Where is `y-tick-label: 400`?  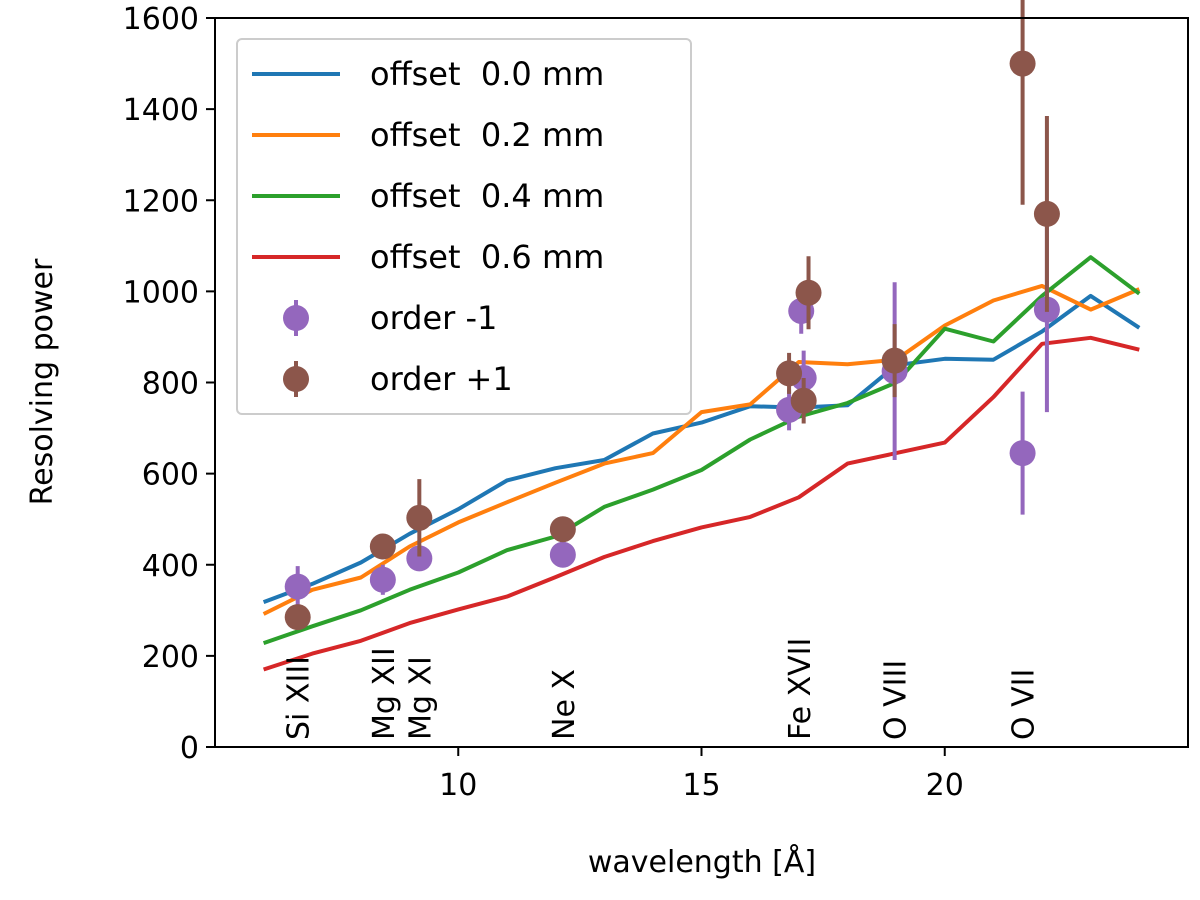 y-tick-label: 400 is located at coordinates (170, 566).